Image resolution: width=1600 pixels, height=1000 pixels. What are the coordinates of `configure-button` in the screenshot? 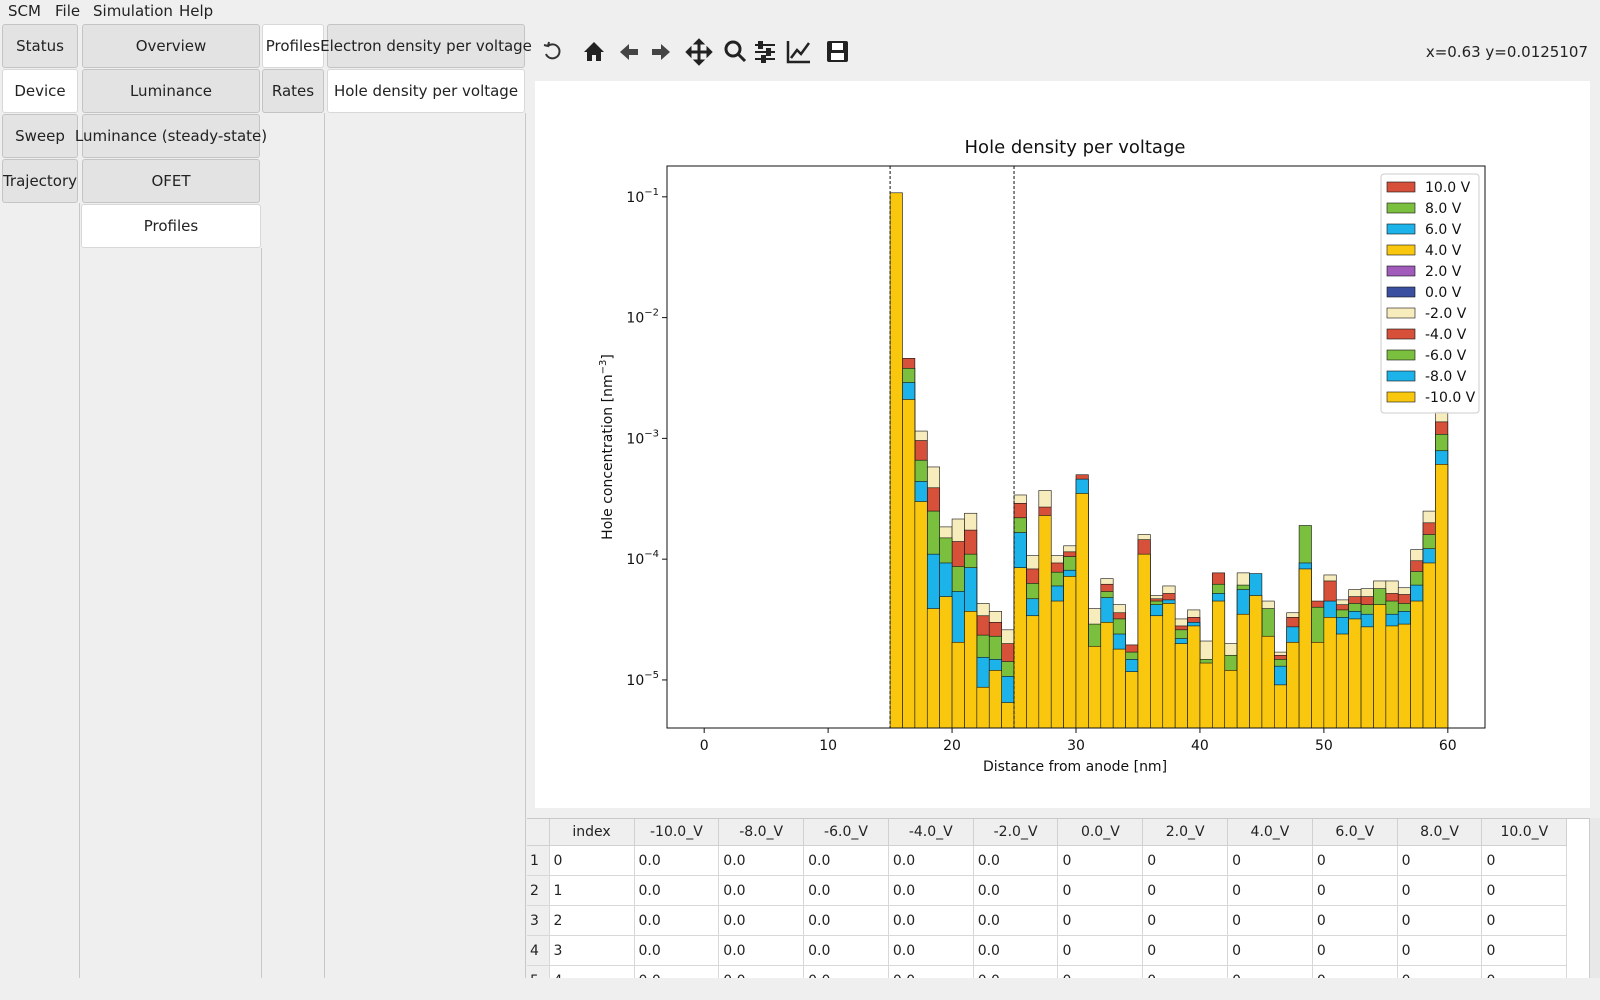 It's located at (765, 52).